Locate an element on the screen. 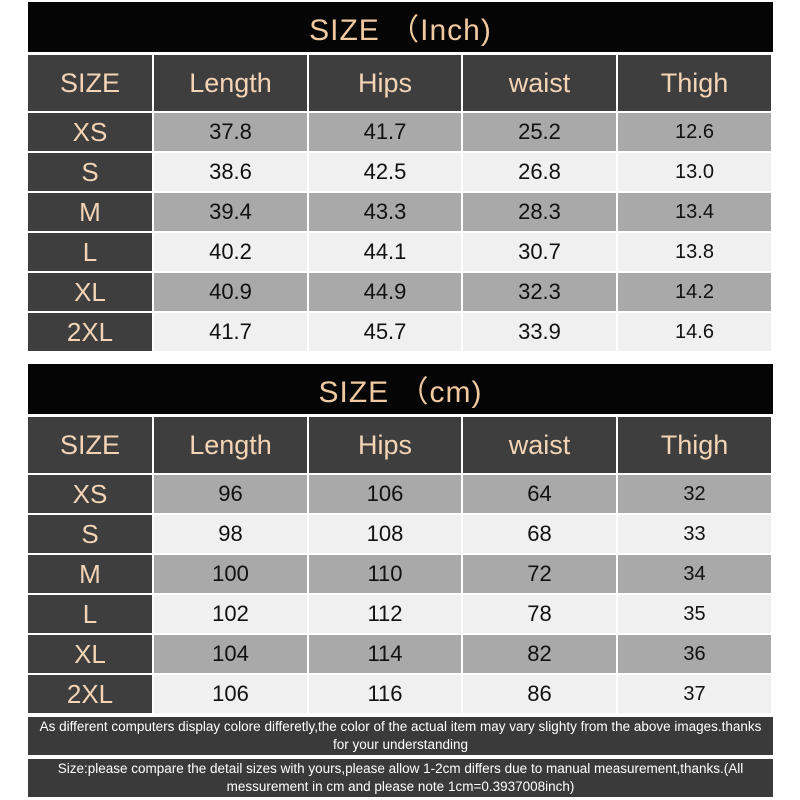 This screenshot has width=800, height=800. inch-row-size-label: S is located at coordinates (90, 172).